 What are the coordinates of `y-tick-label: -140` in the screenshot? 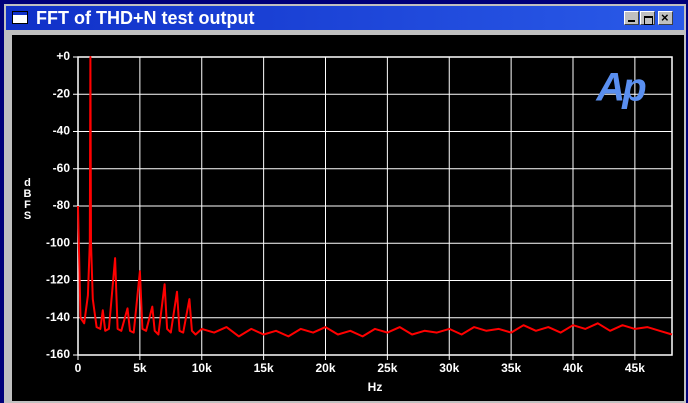 It's located at (58, 317).